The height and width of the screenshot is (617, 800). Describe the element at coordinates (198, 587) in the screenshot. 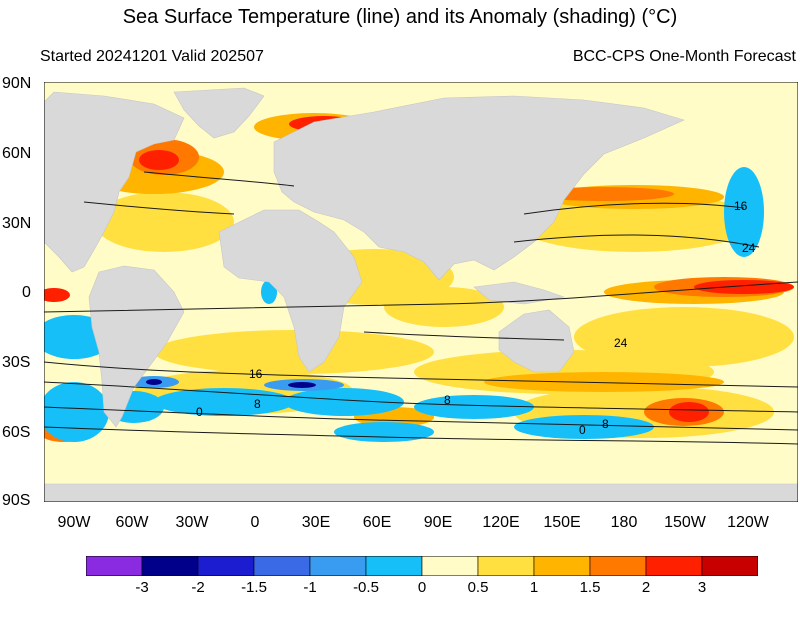

I see `colorbar-tick-label: -2` at that location.